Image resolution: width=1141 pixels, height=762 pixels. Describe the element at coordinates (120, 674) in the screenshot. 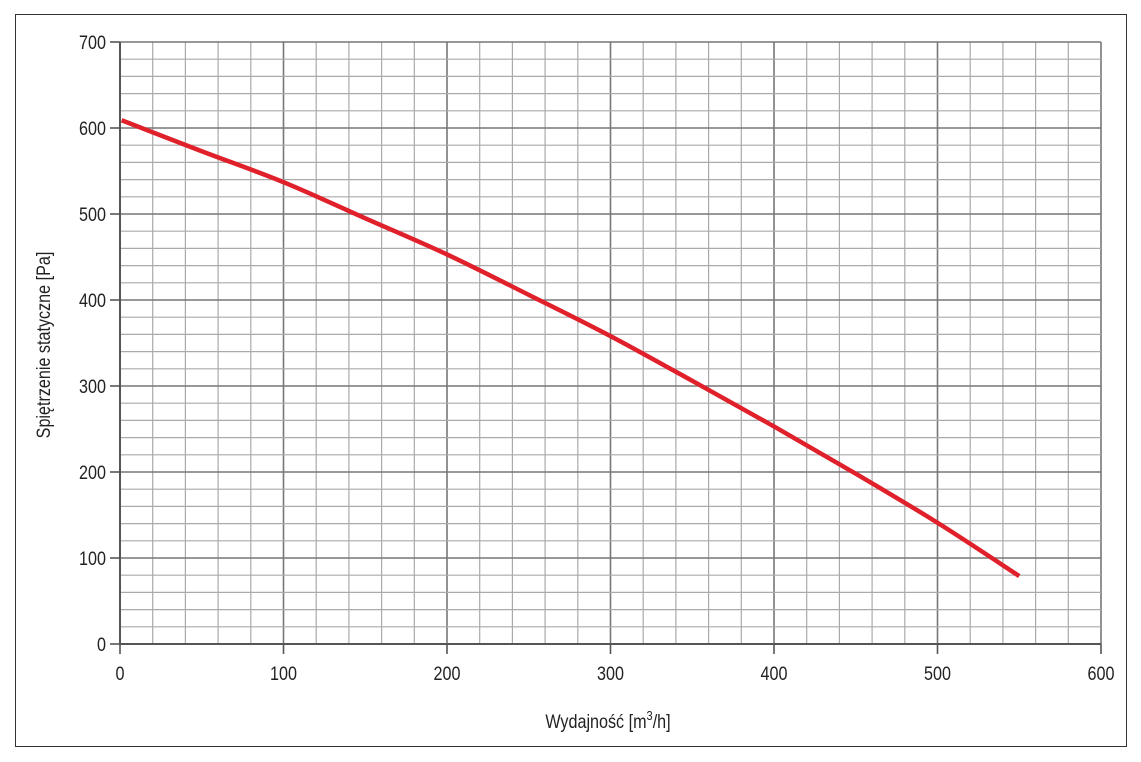

I see `x-tick-label: 0` at that location.